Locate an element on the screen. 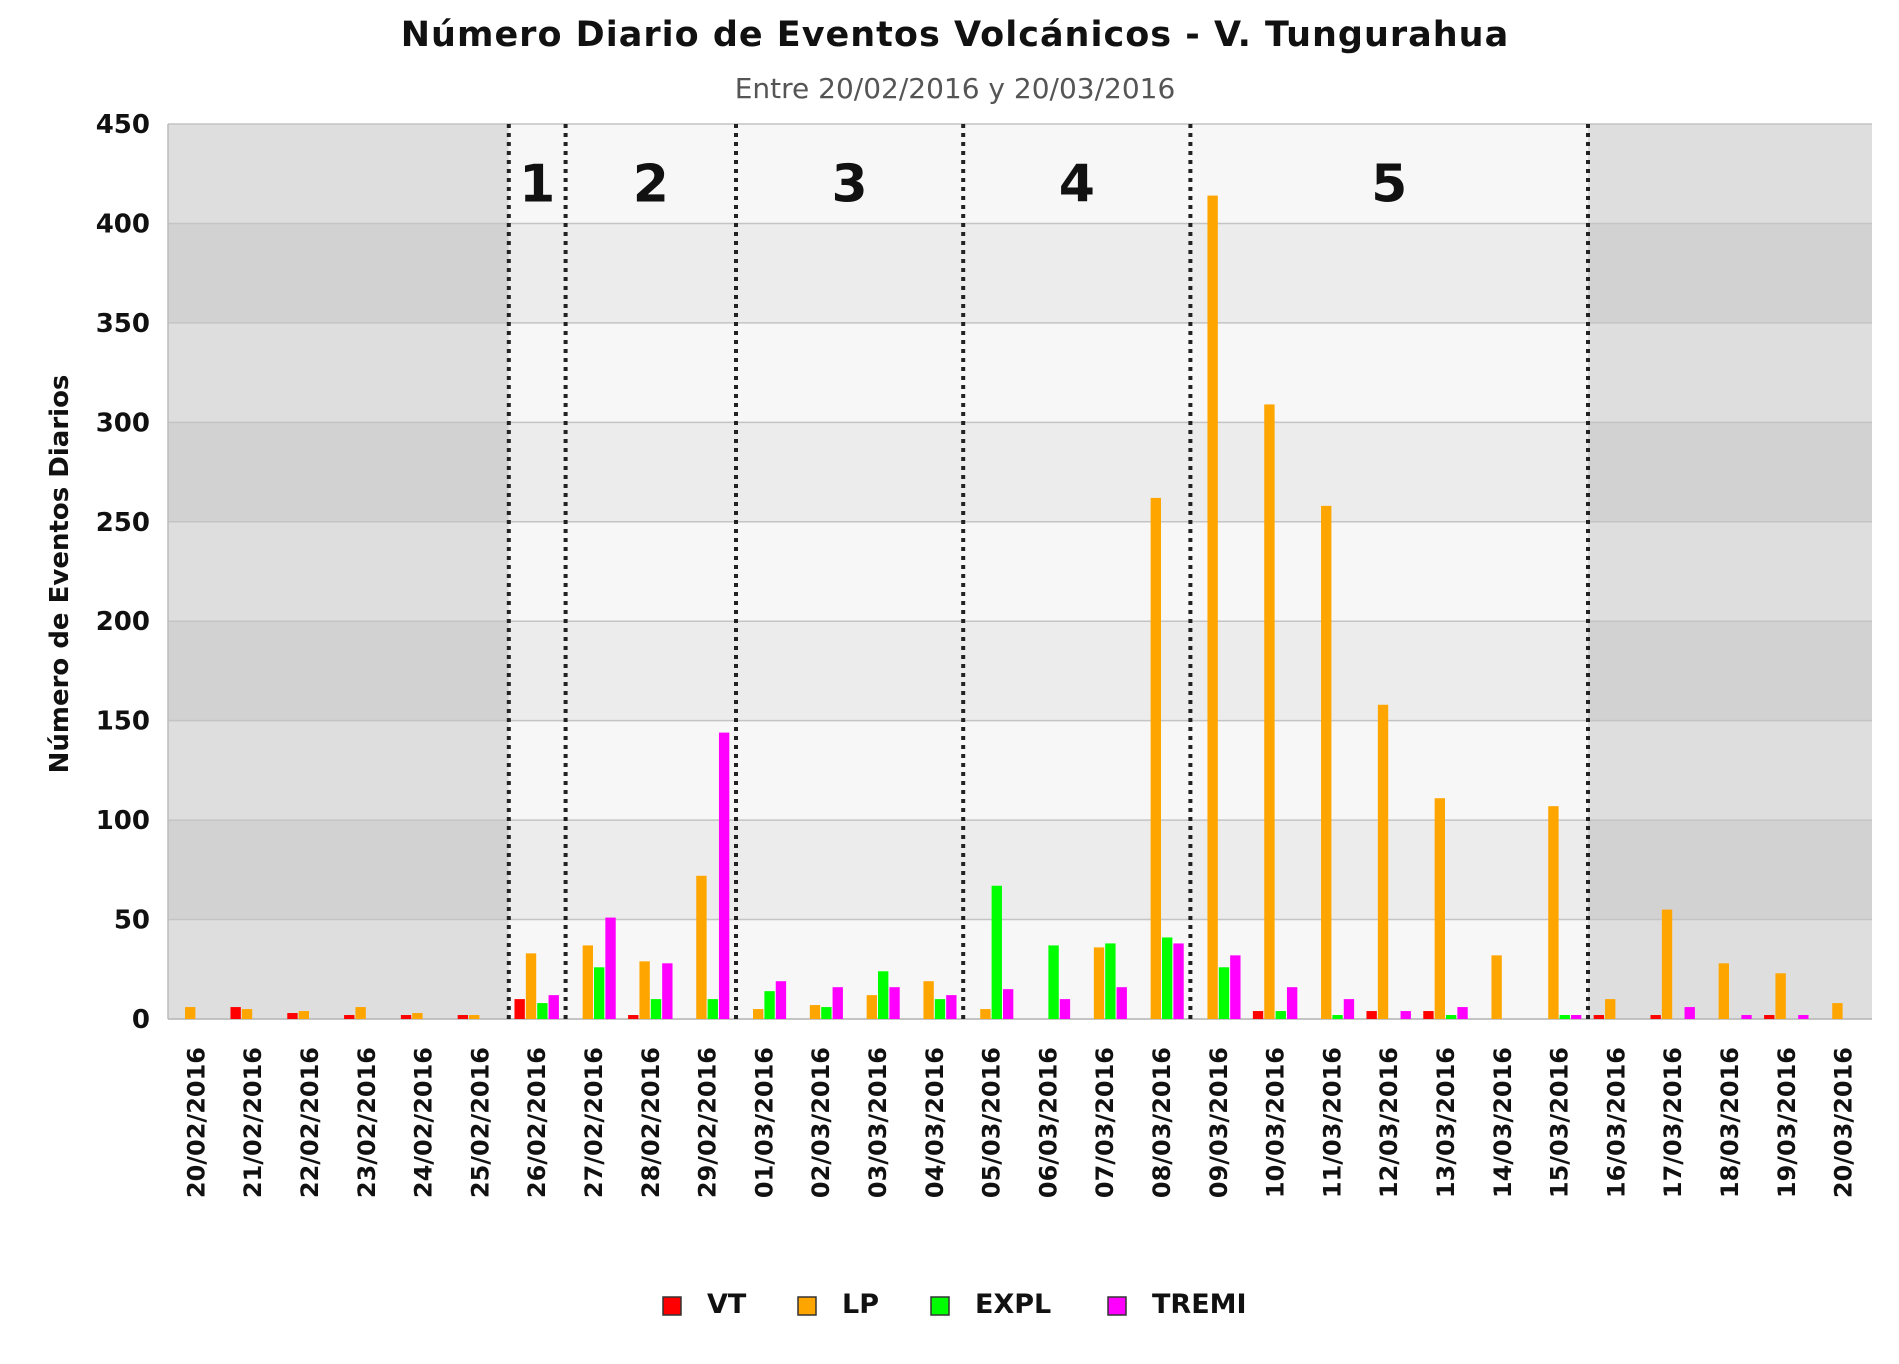 The image size is (1899, 1364). x-tick-label: 25/02/2016 is located at coordinates (480, 1122).